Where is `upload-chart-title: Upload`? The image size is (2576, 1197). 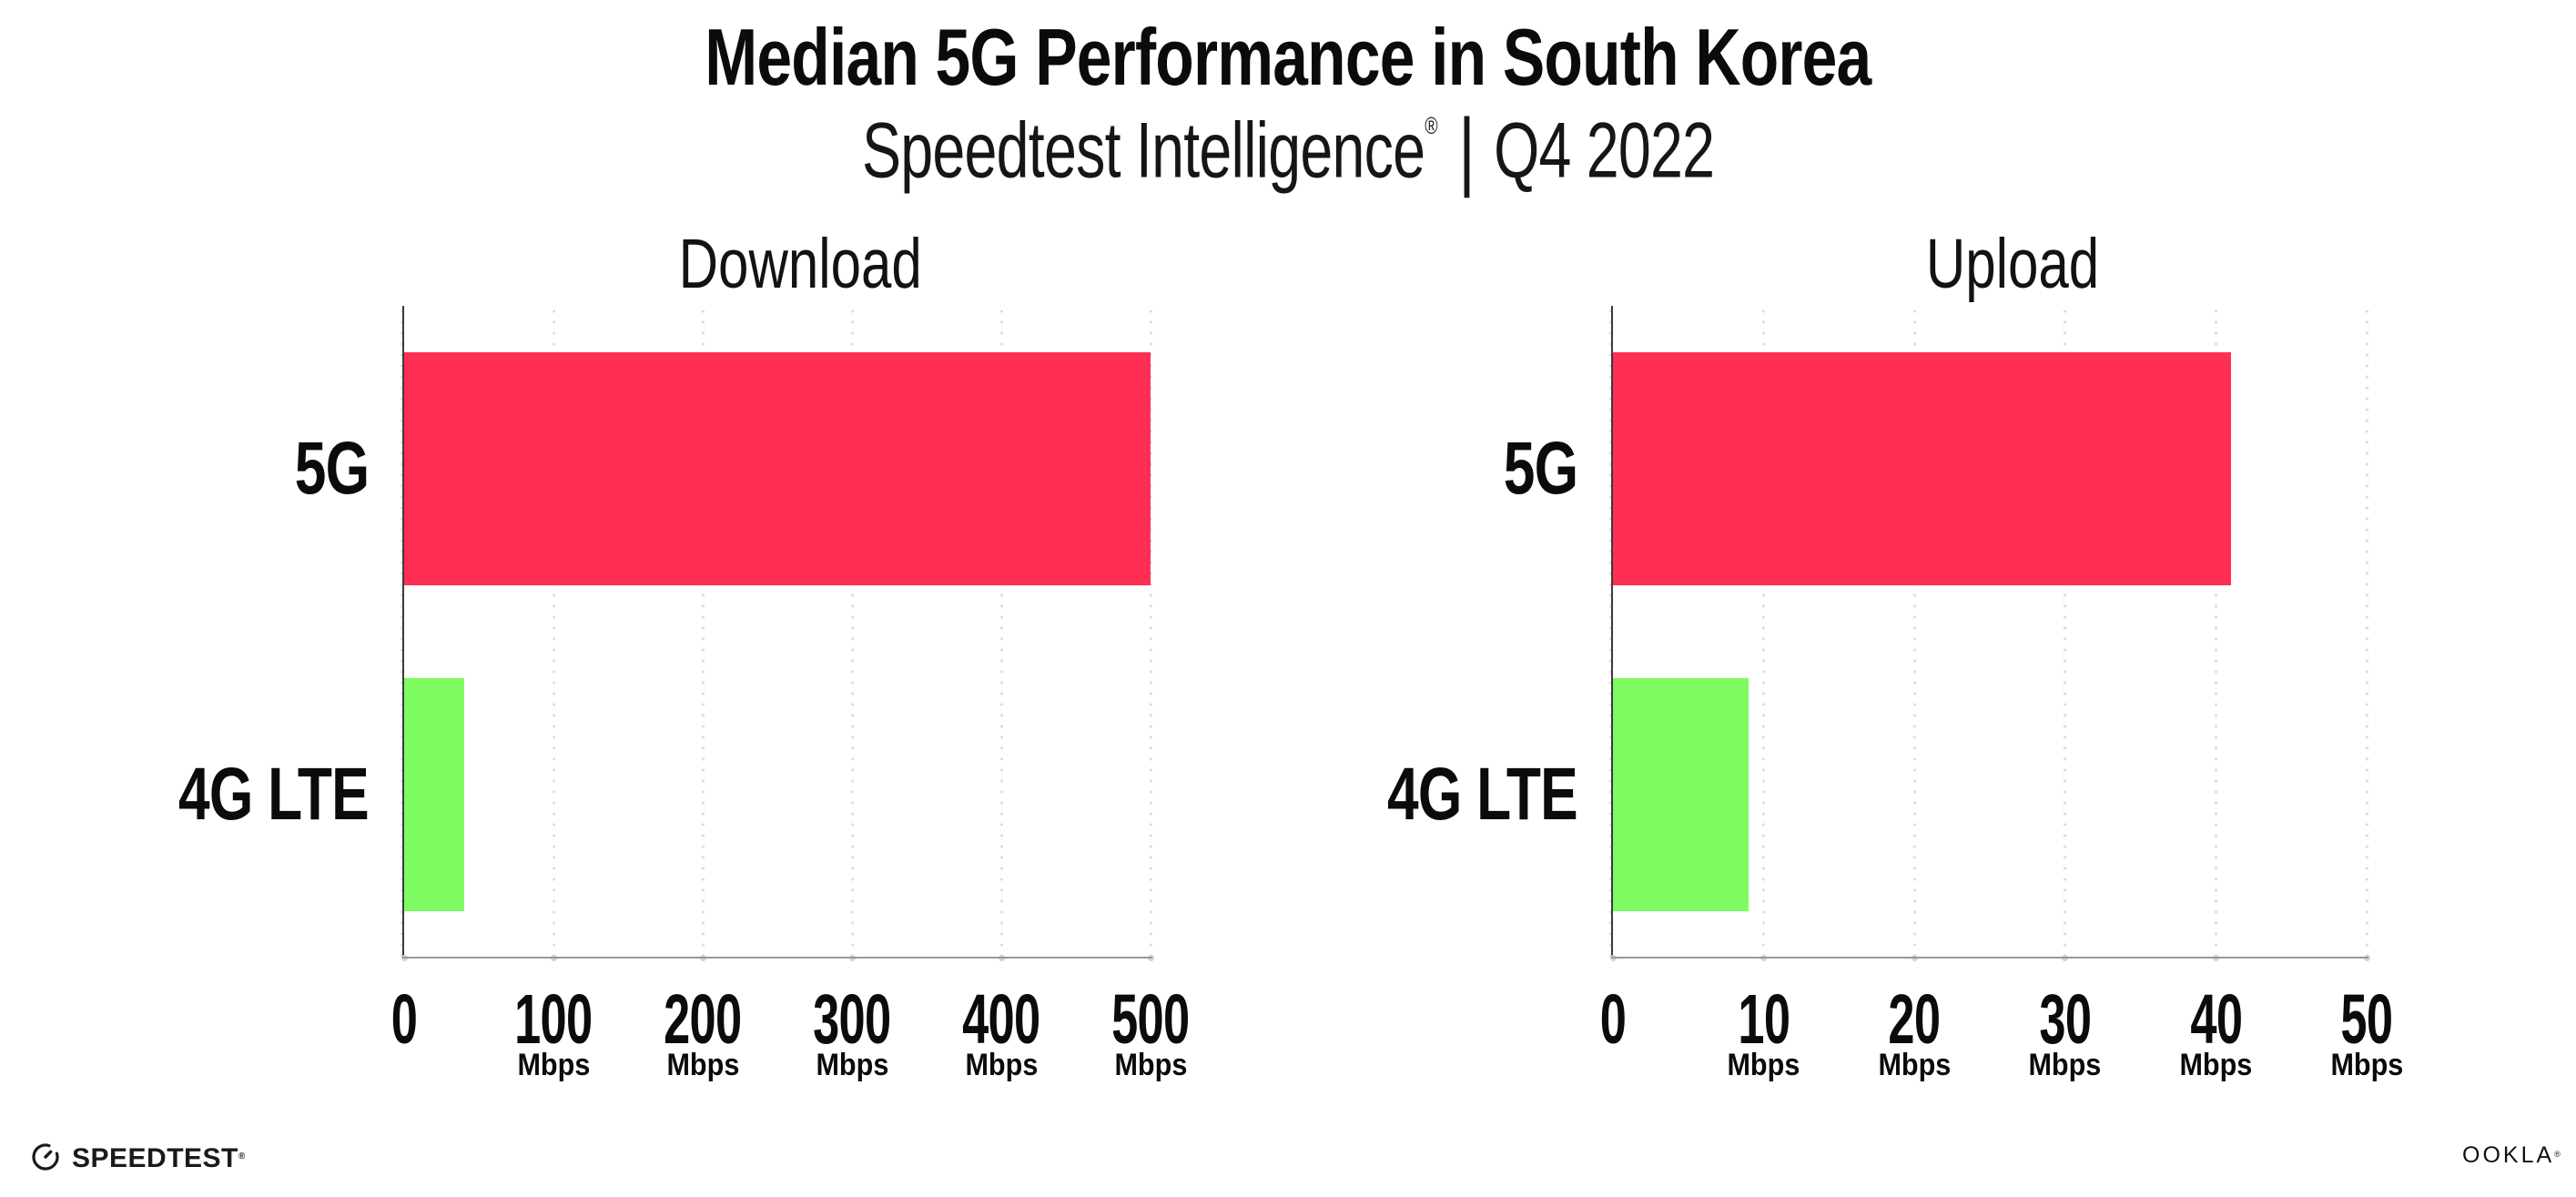 upload-chart-title: Upload is located at coordinates (2012, 264).